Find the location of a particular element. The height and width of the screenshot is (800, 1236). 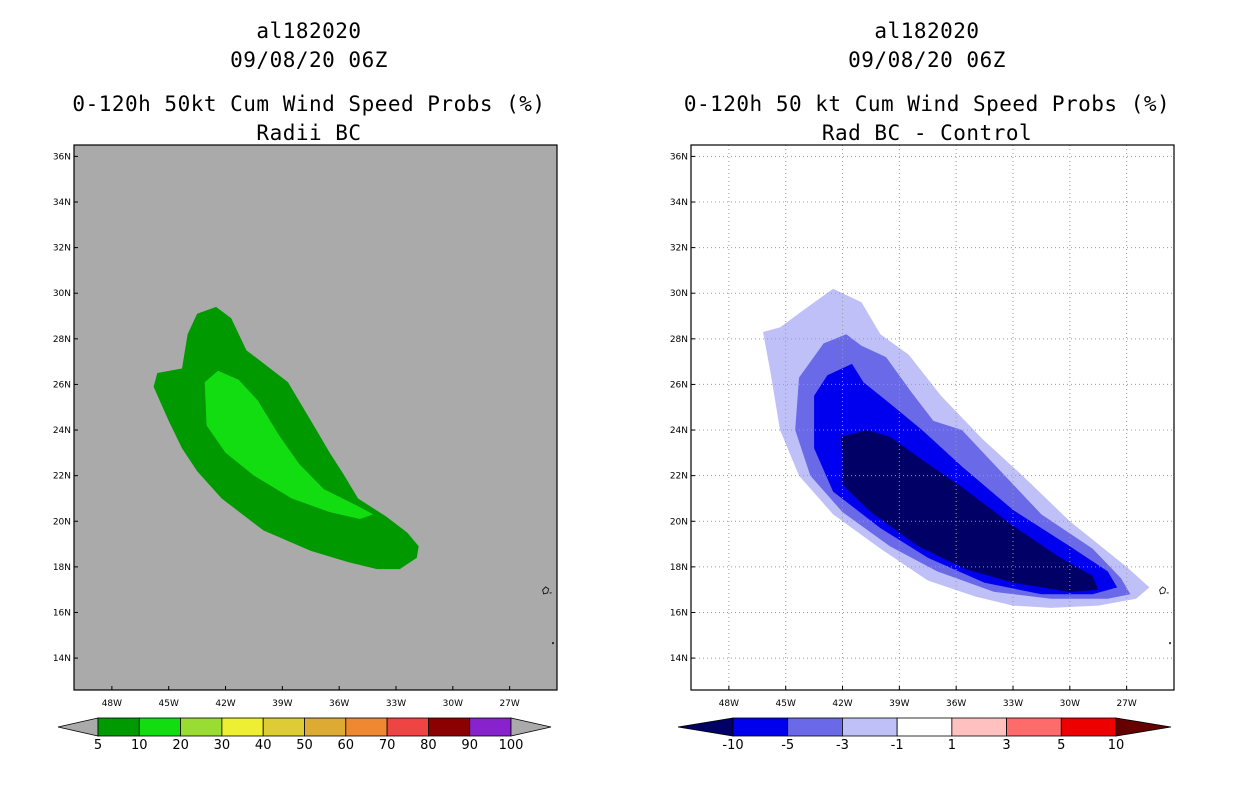

right-ytick-label-4: 22N is located at coordinates (679, 477).